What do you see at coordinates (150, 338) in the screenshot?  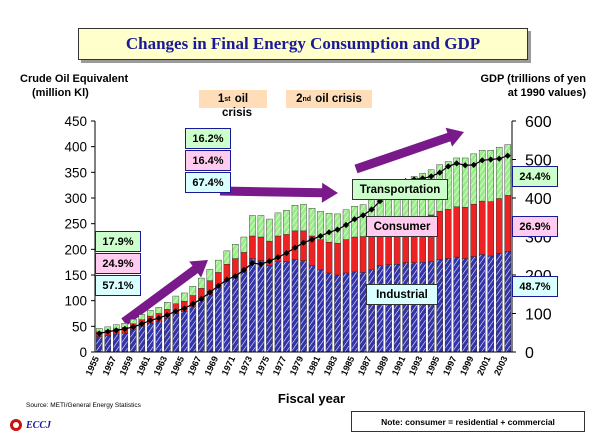 I see `bar-industrial-1961` at bounding box center [150, 338].